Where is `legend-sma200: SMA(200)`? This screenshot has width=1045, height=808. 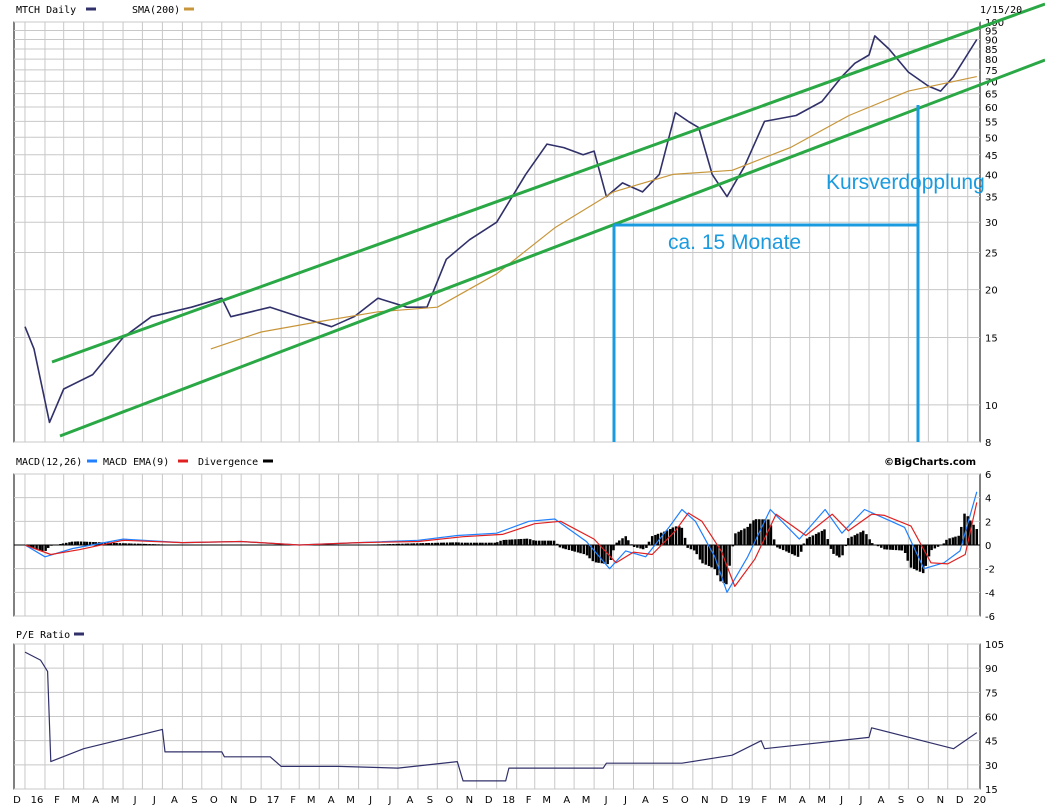 legend-sma200: SMA(200) is located at coordinates (156, 10).